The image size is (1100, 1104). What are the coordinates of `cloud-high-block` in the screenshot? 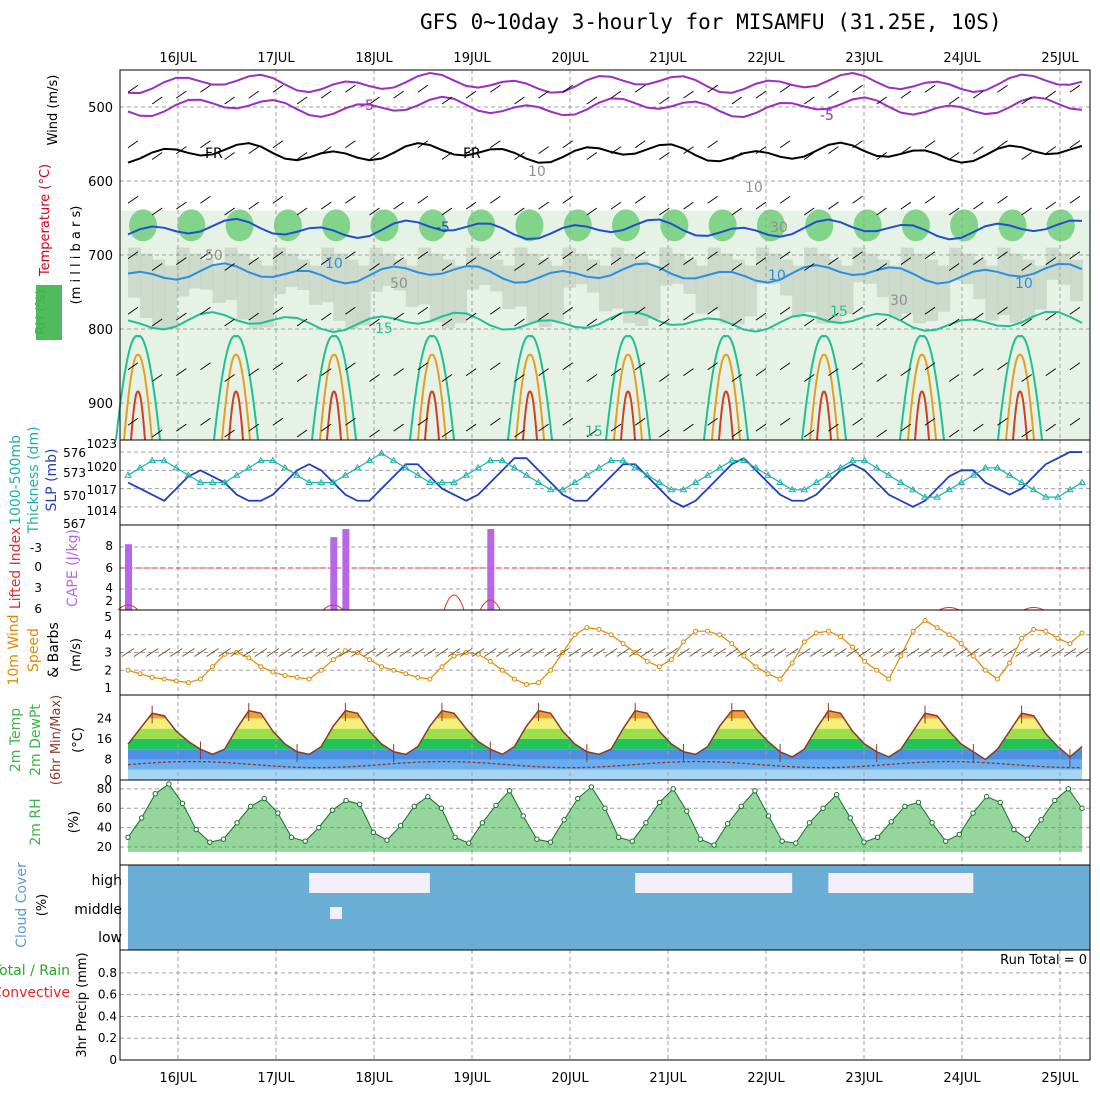 It's located at (901, 883).